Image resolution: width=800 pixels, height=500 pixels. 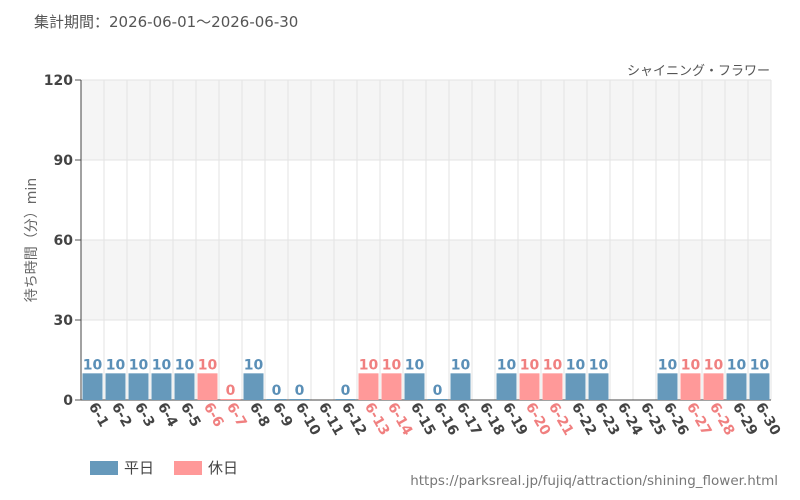 What do you see at coordinates (259, 415) in the screenshot?
I see `x-tick-label-6-8: 6-8` at bounding box center [259, 415].